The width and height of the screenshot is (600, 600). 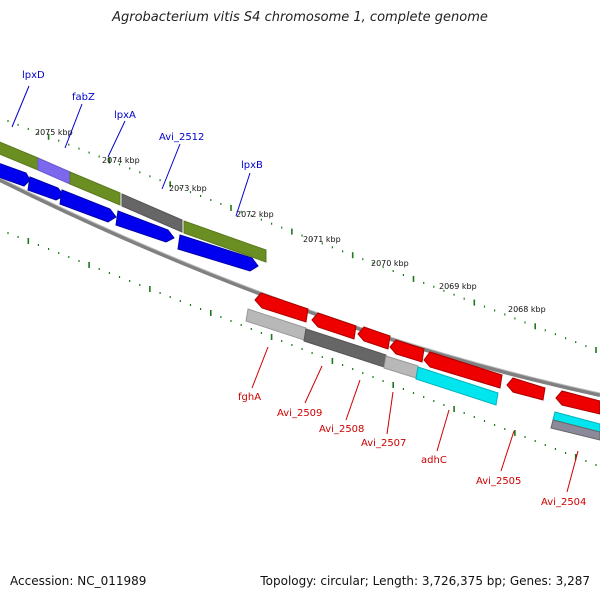 I want to click on gene-arrow-avi2512, so click(x=145, y=226).